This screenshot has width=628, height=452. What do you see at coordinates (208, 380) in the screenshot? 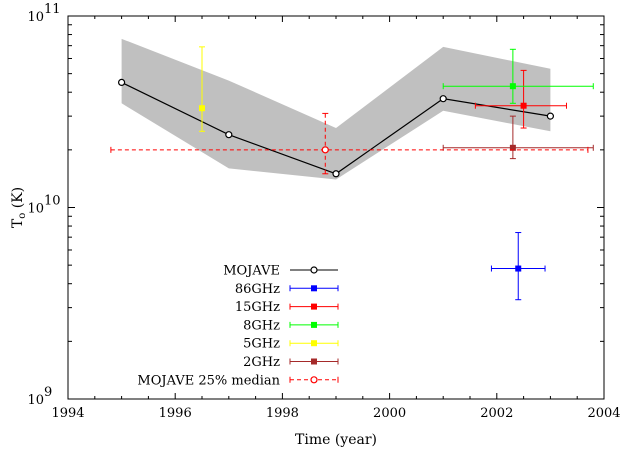
I see `legend-label-mojave-25-median: MOJAVE 25% median` at bounding box center [208, 380].